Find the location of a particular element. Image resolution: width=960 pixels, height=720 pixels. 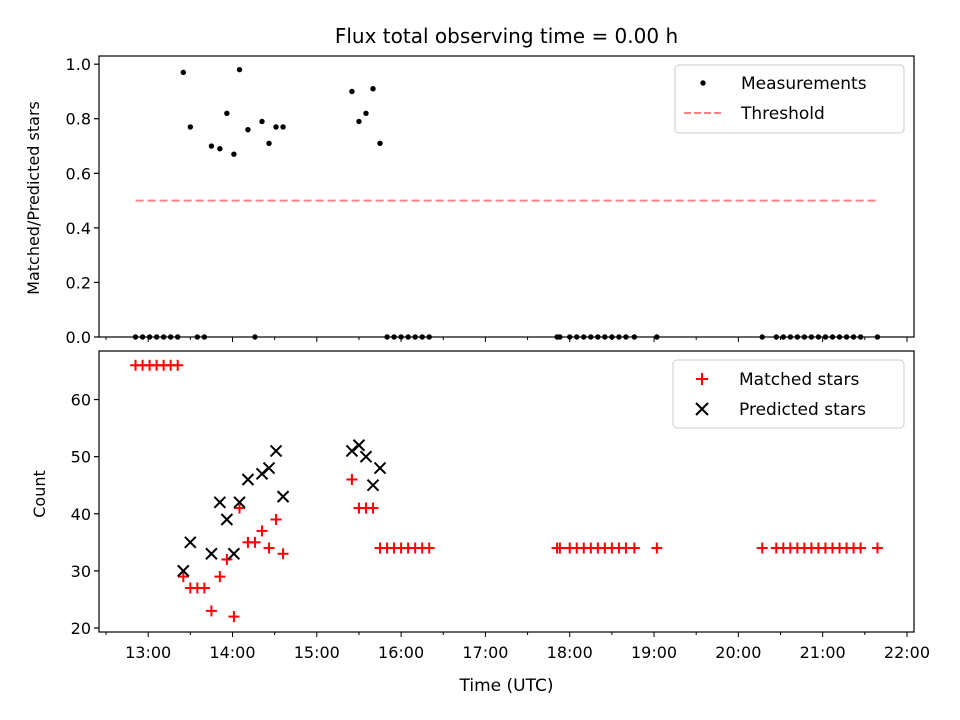

x-tick-label: 15:00 is located at coordinates (317, 652).